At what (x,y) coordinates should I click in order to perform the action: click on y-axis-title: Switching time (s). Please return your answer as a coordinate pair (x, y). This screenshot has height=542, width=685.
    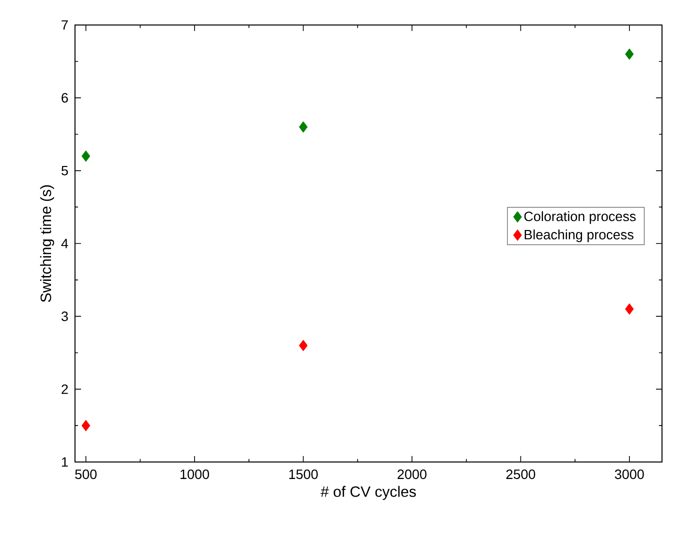
    Looking at the image, I should click on (47, 243).